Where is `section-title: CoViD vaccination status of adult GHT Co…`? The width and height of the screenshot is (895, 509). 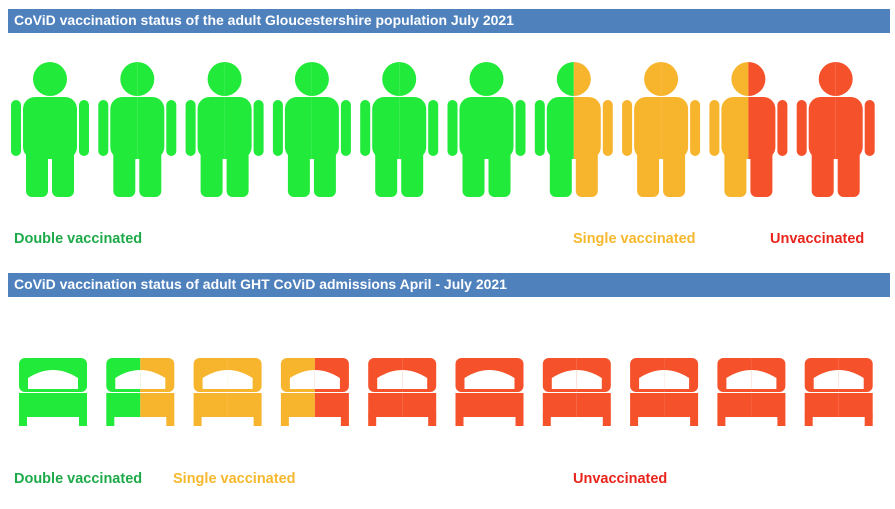
section-title: CoViD vaccination status of adult GHT Co… is located at coordinates (260, 284).